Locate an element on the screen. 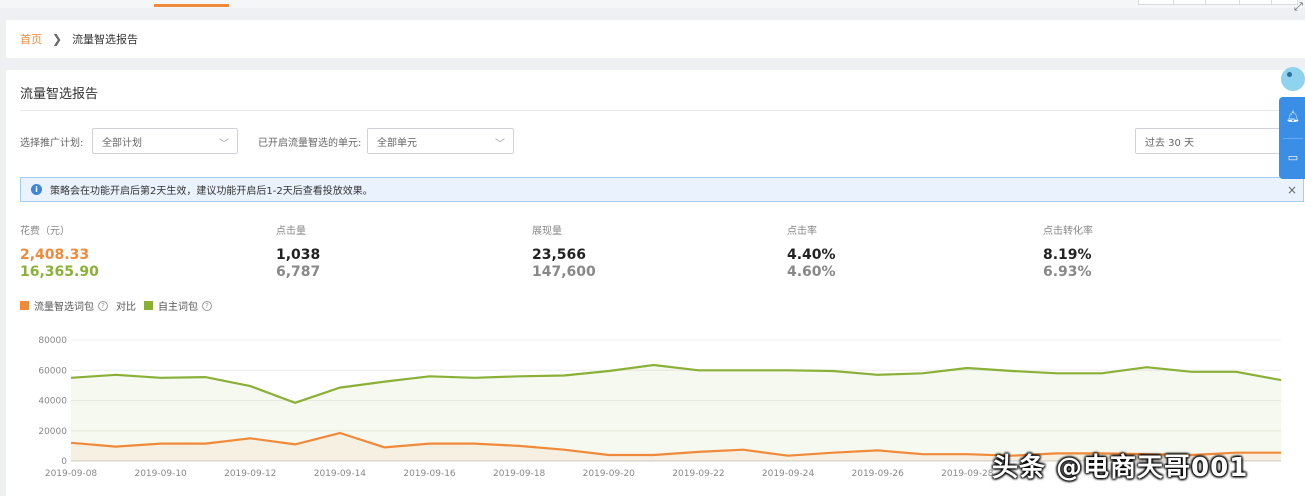 This screenshot has height=496, width=1305. top-nav-bar is located at coordinates (652, 4).